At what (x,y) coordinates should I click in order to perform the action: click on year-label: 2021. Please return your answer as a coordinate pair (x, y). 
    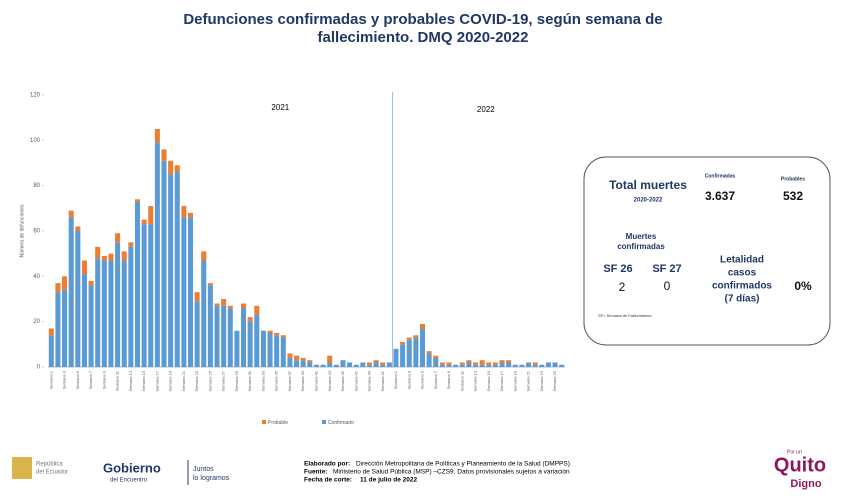
    Looking at the image, I should click on (280, 107).